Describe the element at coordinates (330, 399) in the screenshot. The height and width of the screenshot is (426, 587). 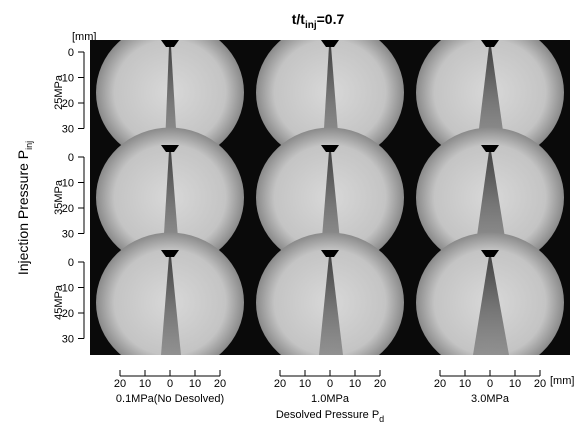
I see `column-label: 1.0MPa` at that location.